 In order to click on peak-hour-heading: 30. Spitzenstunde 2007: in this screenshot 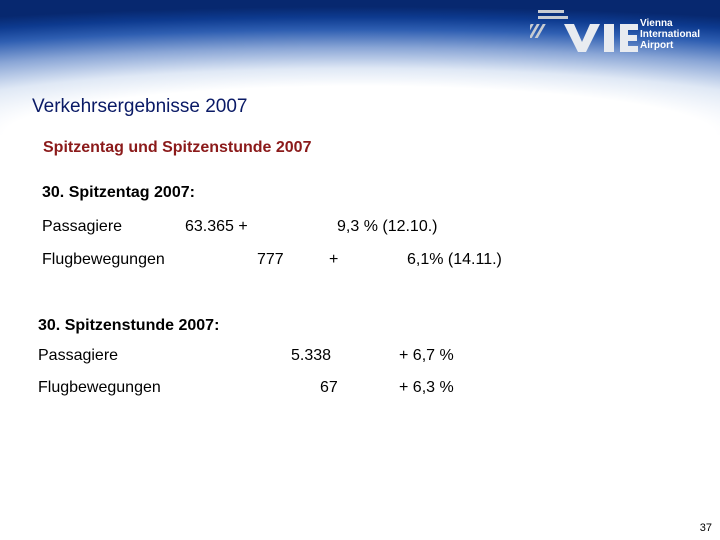, I will do `click(129, 325)`.